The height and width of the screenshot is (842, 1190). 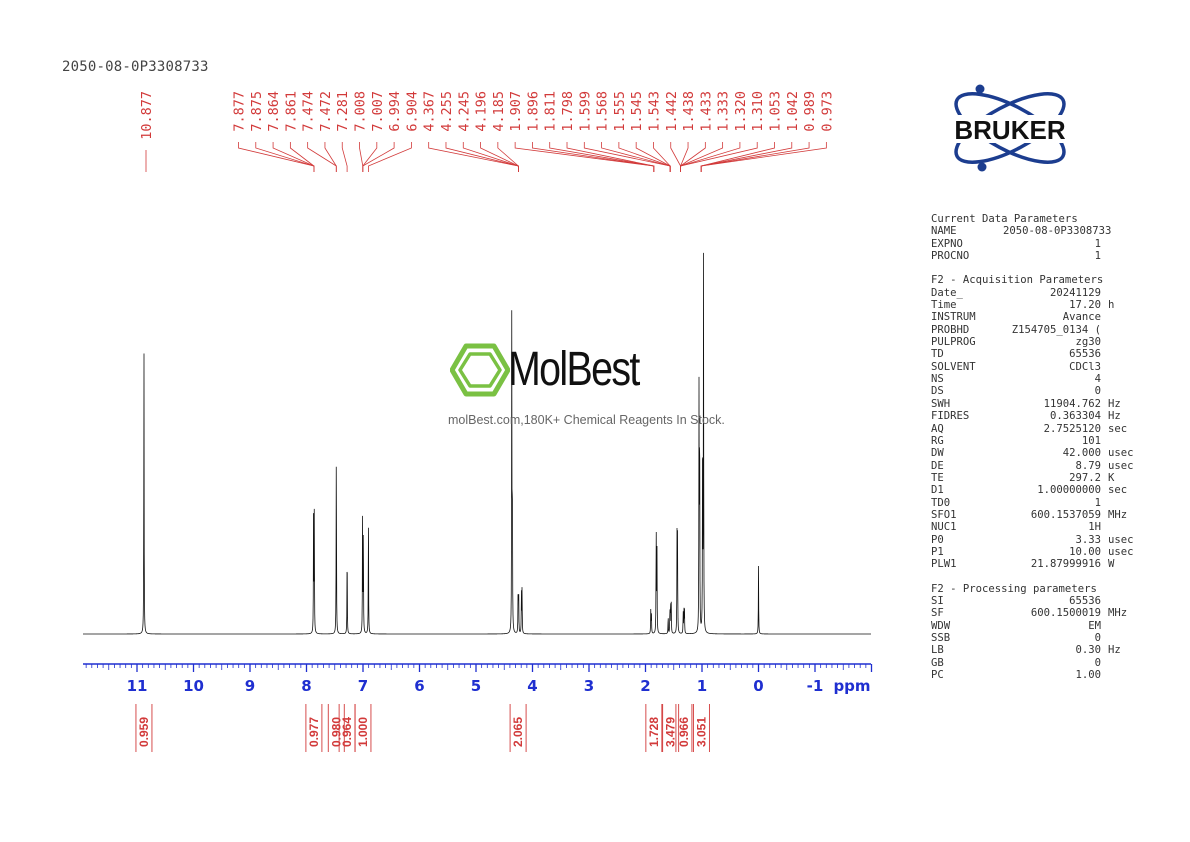 What do you see at coordinates (1051, 429) in the screenshot?
I see `param-row: AQ 2.7525120 sec` at bounding box center [1051, 429].